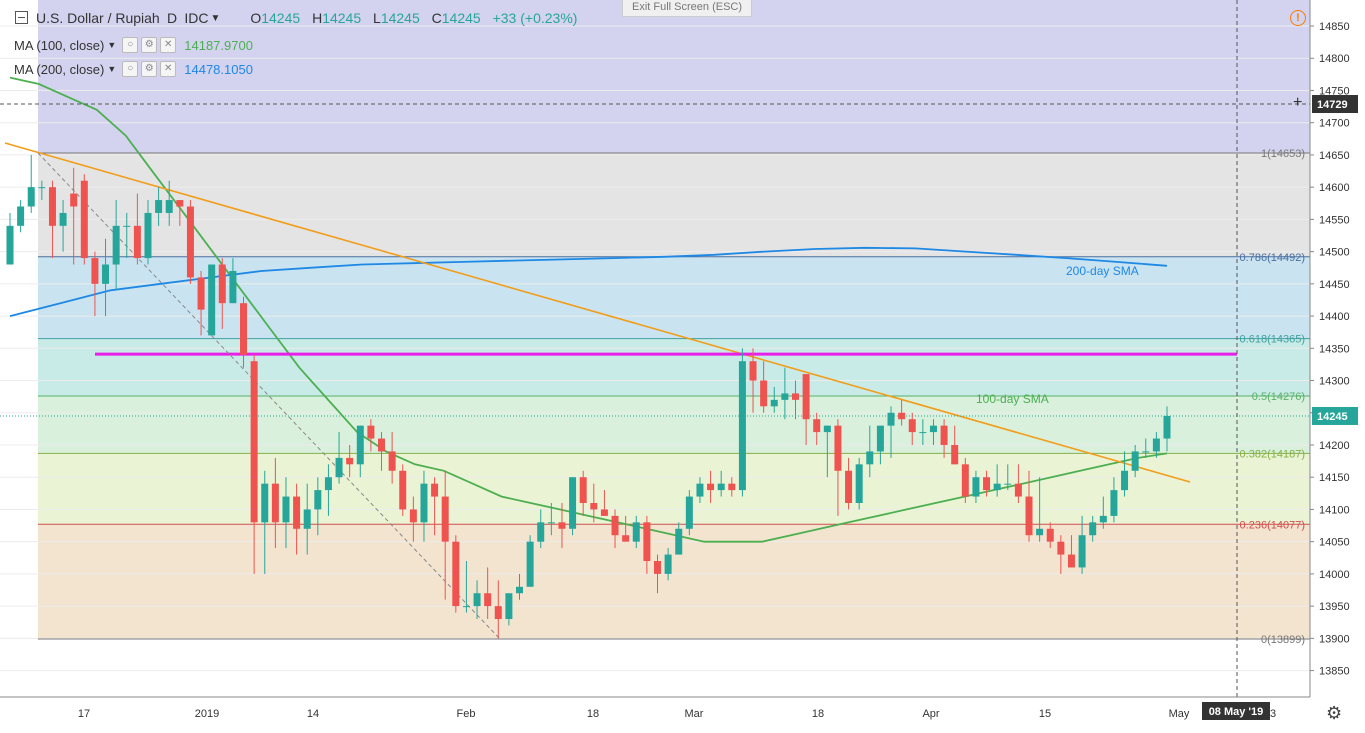 This screenshot has height=733, width=1365. I want to click on exchange: IDC, so click(196, 18).